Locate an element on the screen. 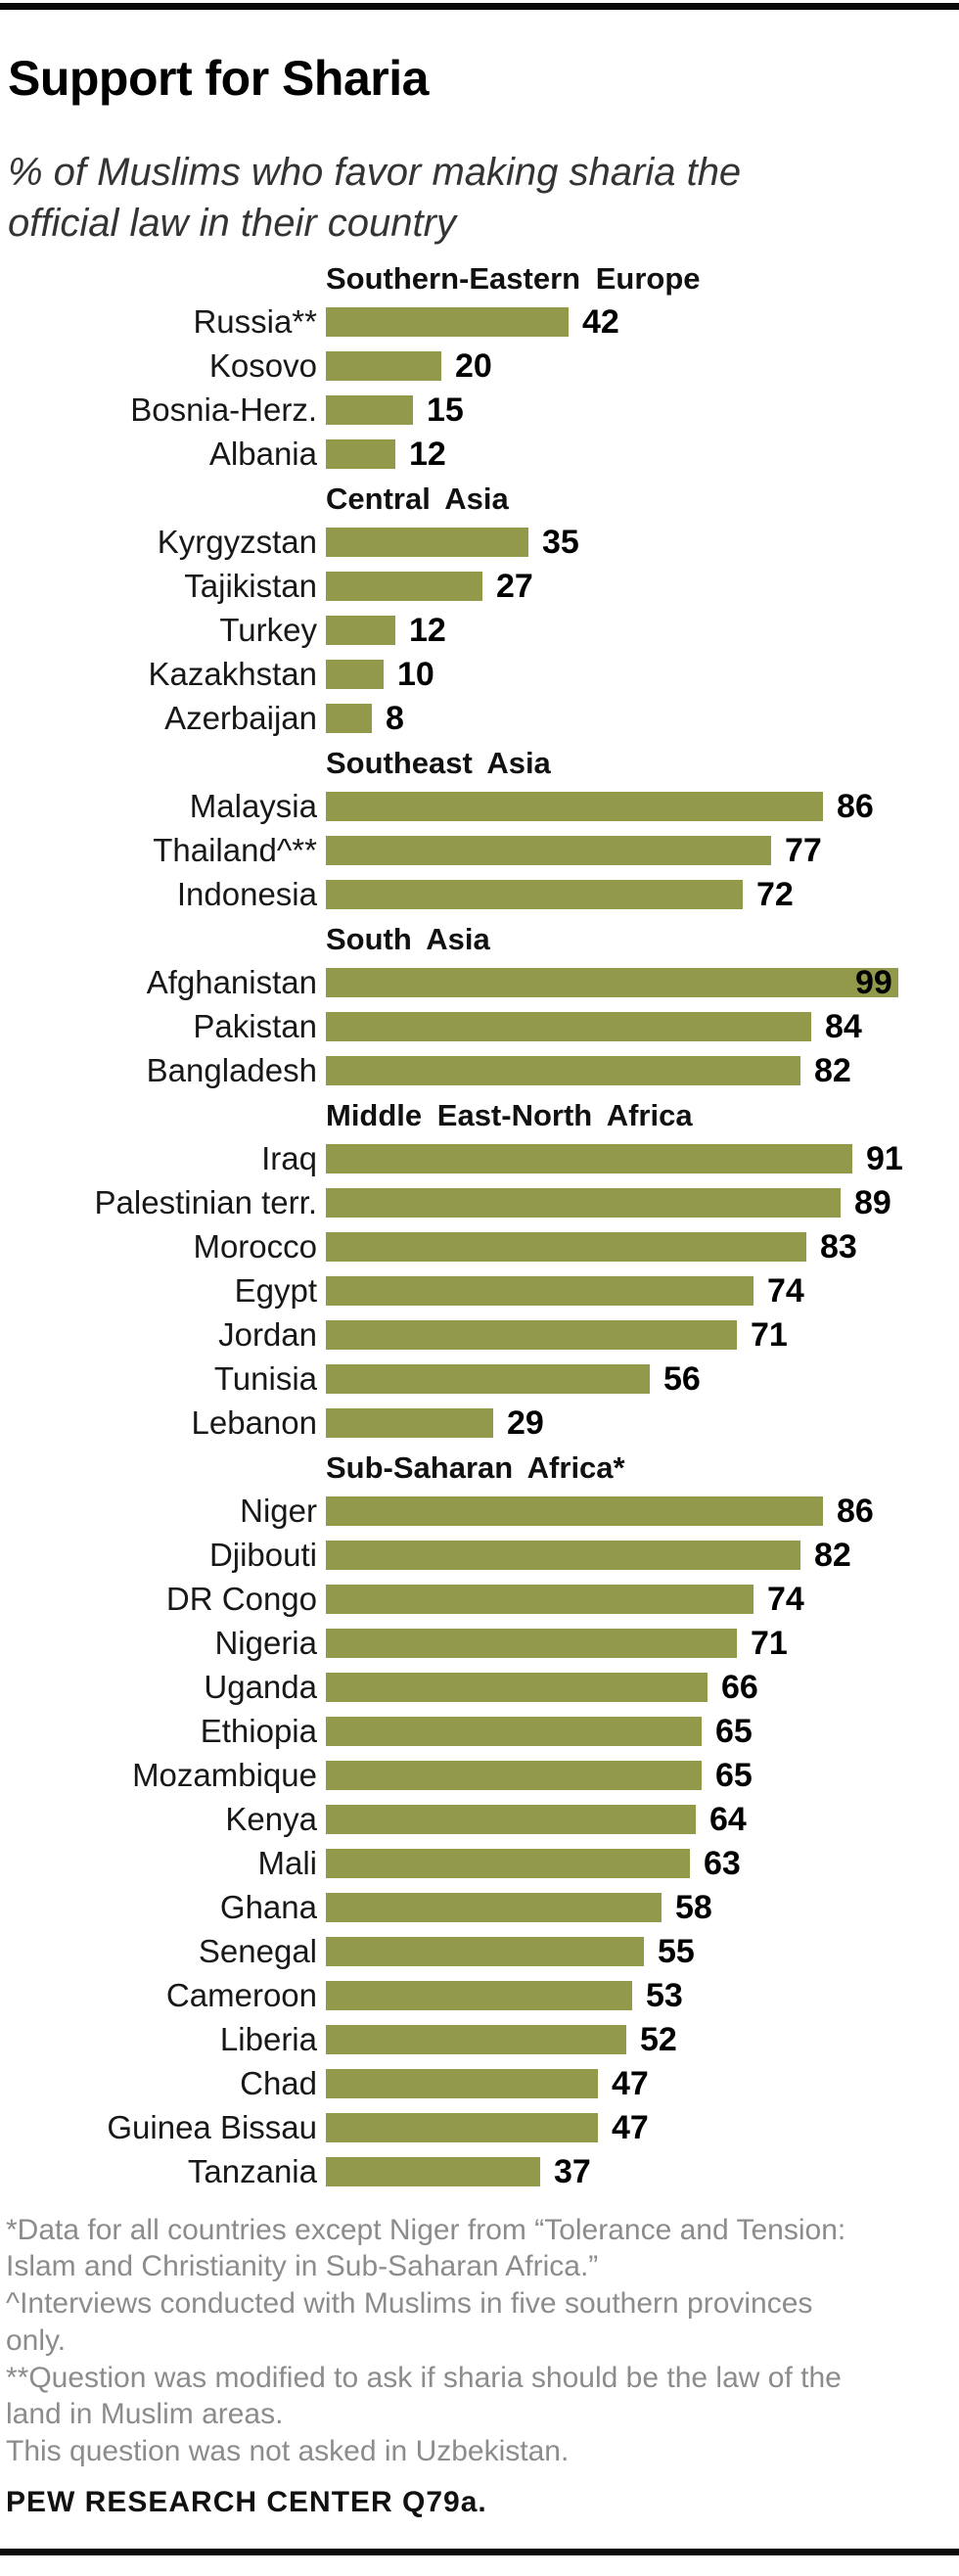  section-header-row: Southern-Eastern Europe is located at coordinates (480, 278).